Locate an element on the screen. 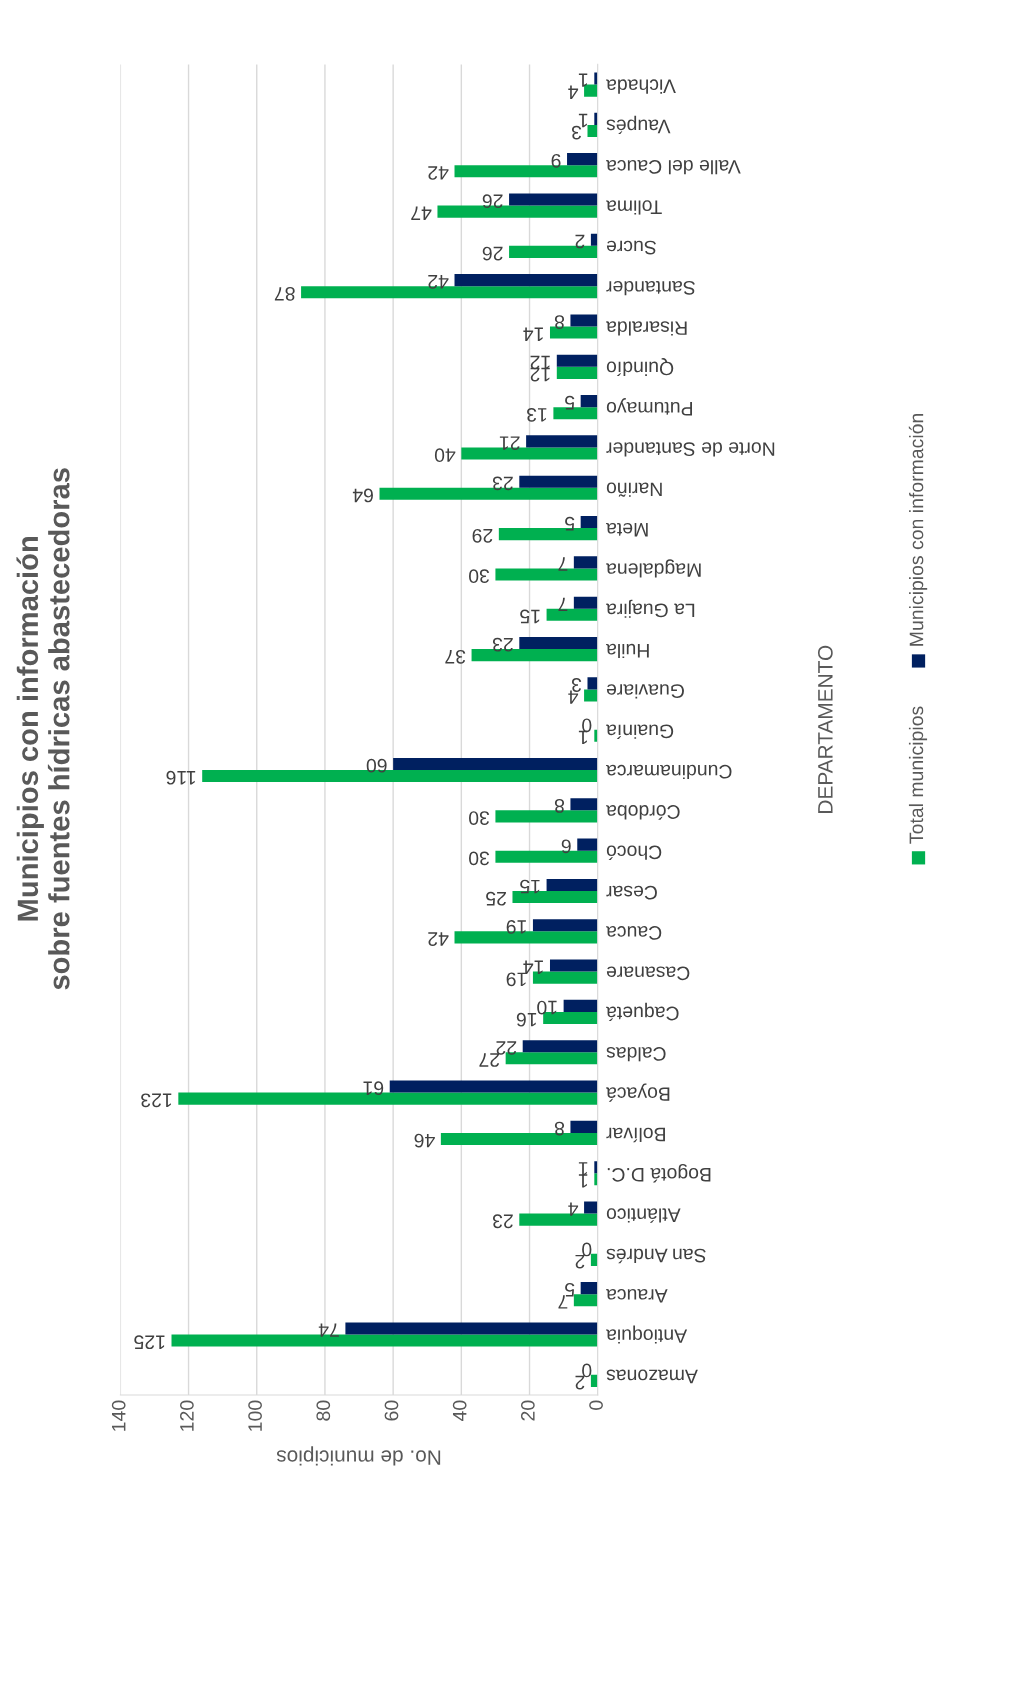 Image resolution: width=1020 pixels, height=1695 pixels. y-tick-label: Huila is located at coordinates (627, 651).